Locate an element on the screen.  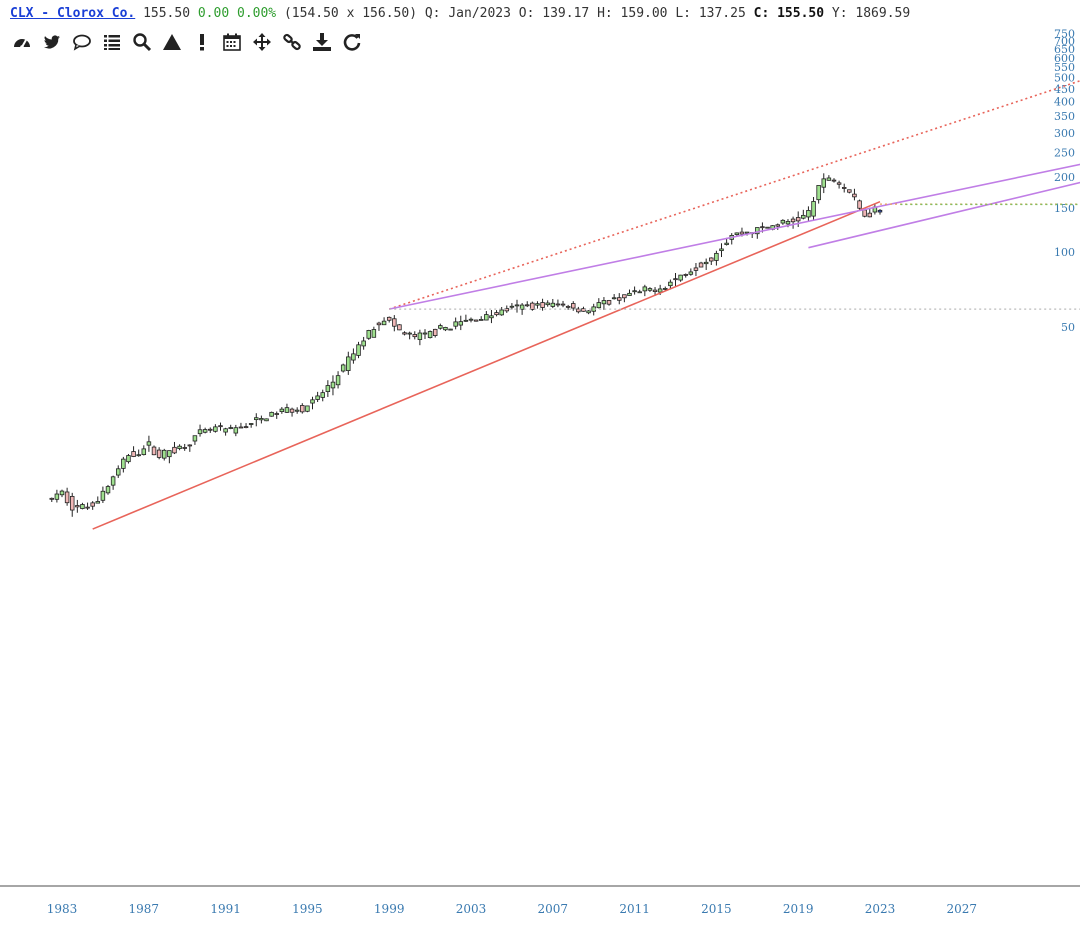
symbol-link: CLX - Clorox Co. is located at coordinates (73, 13).